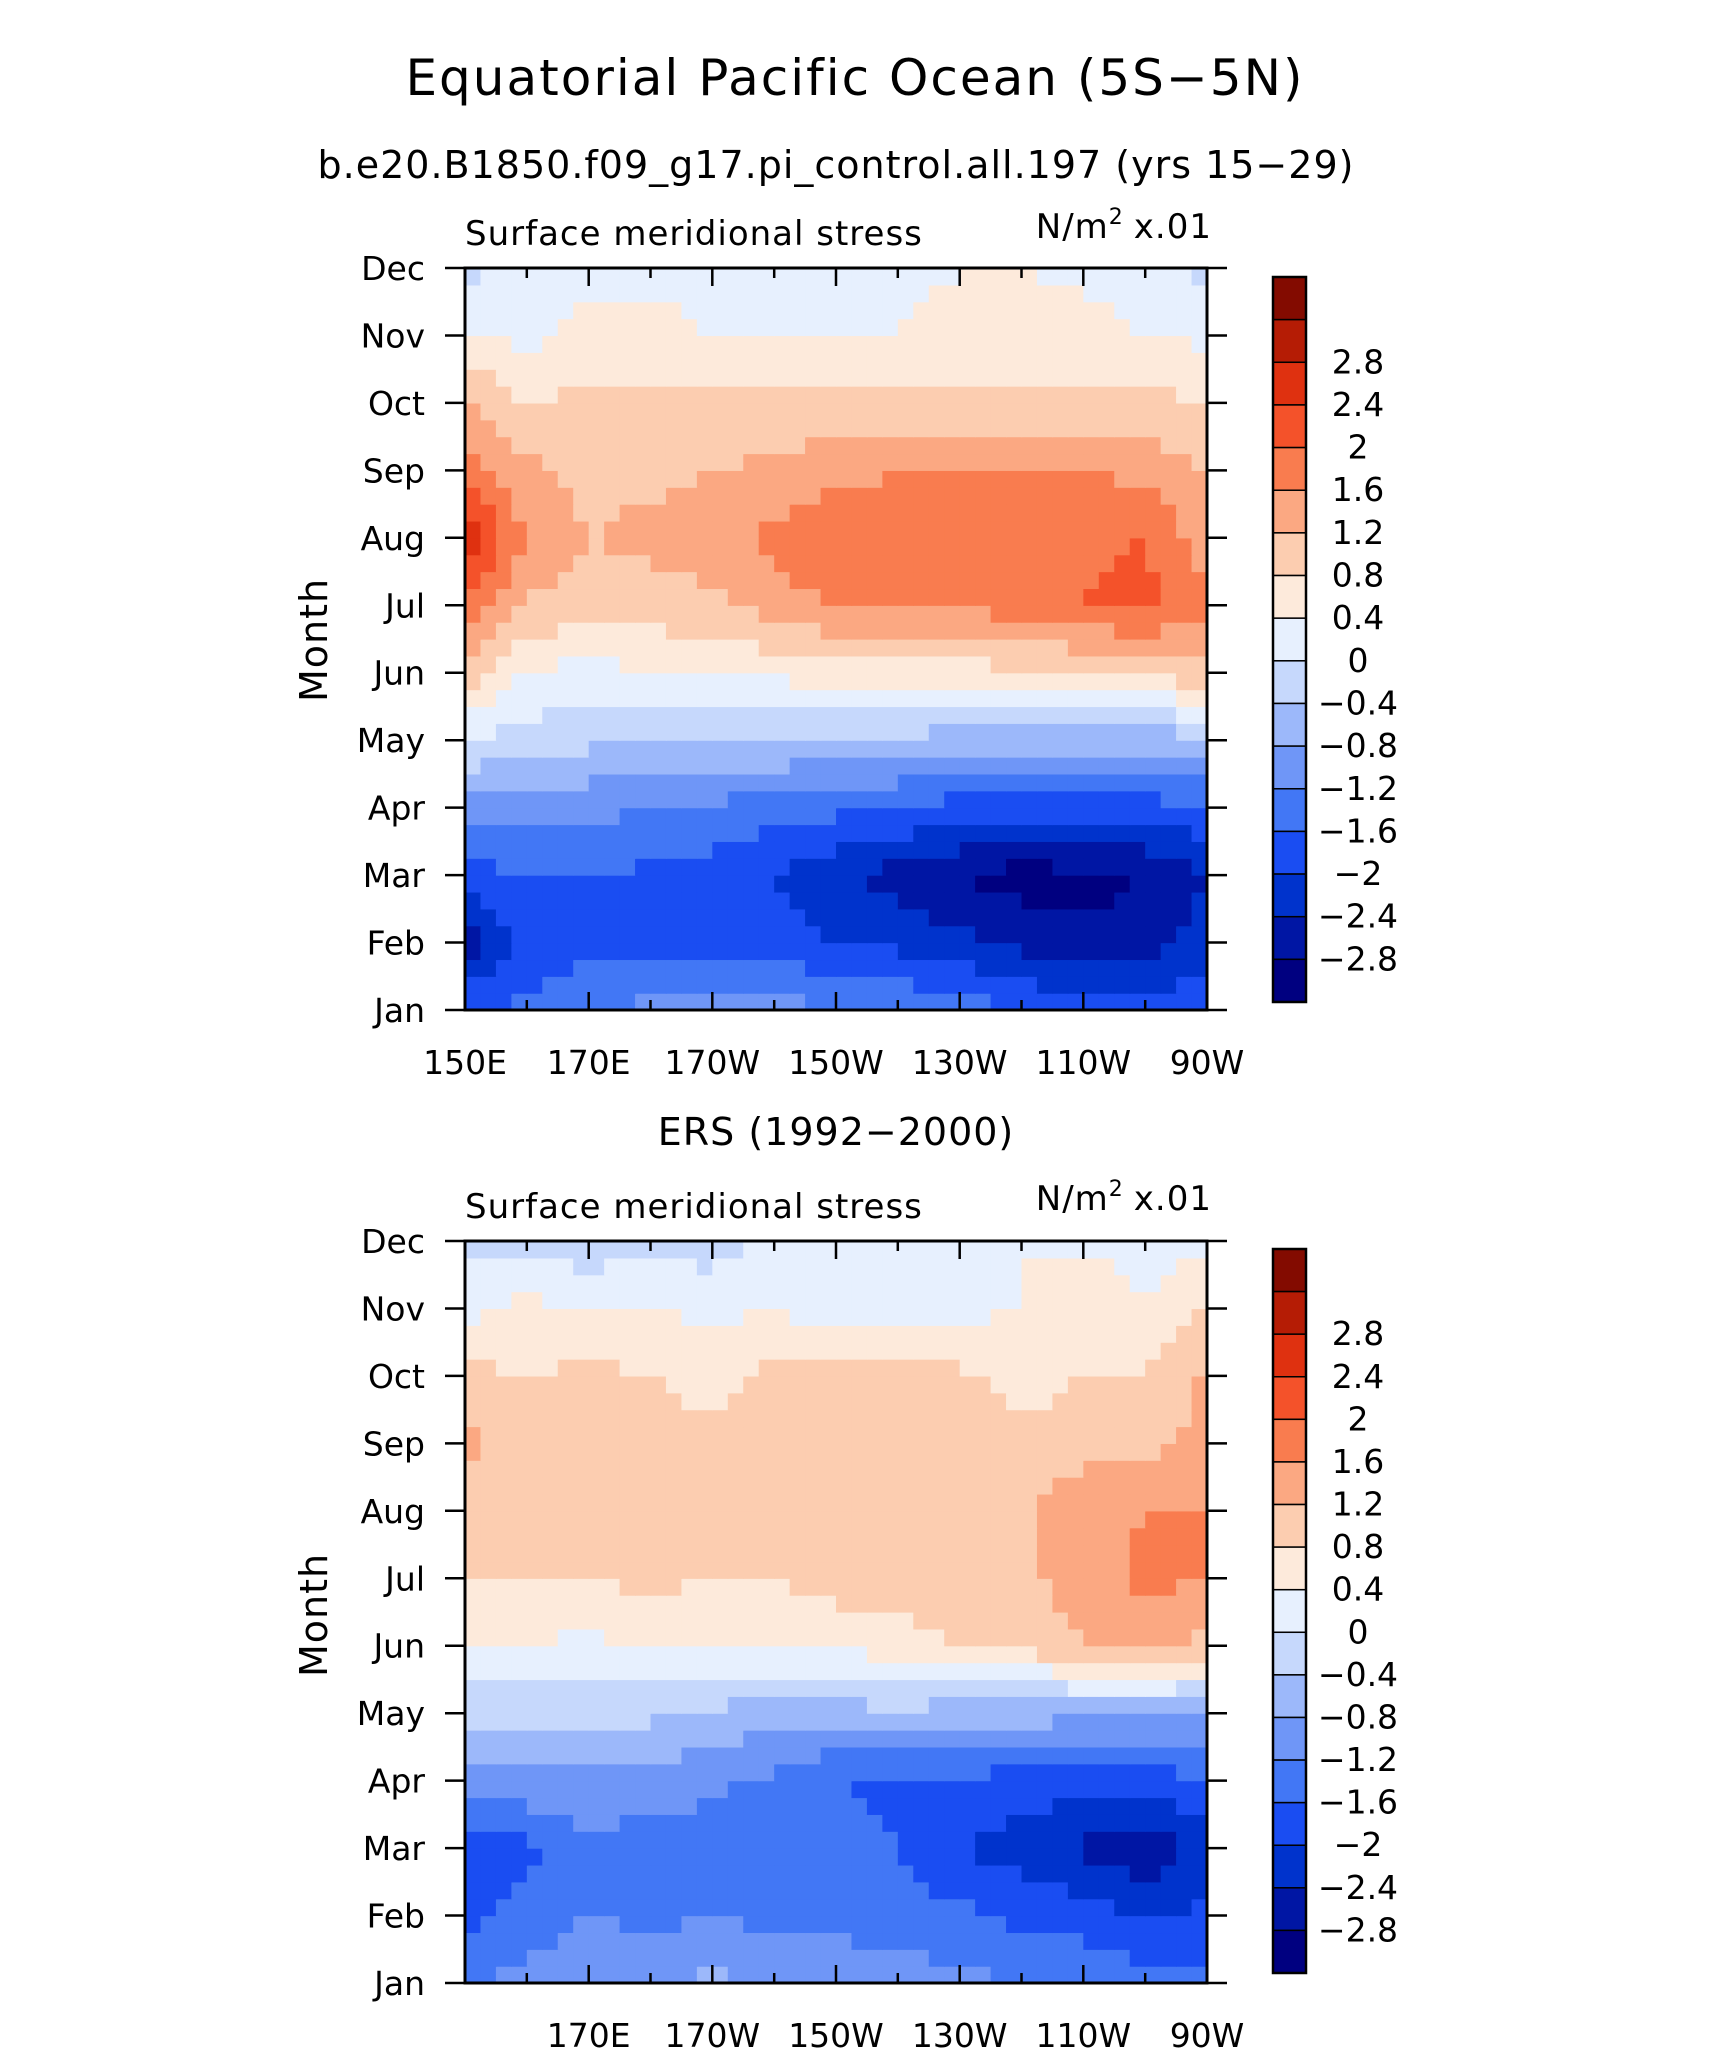 This screenshot has width=1710, height=2059. I want to click on colorbar-swatch, so click(1289, 511).